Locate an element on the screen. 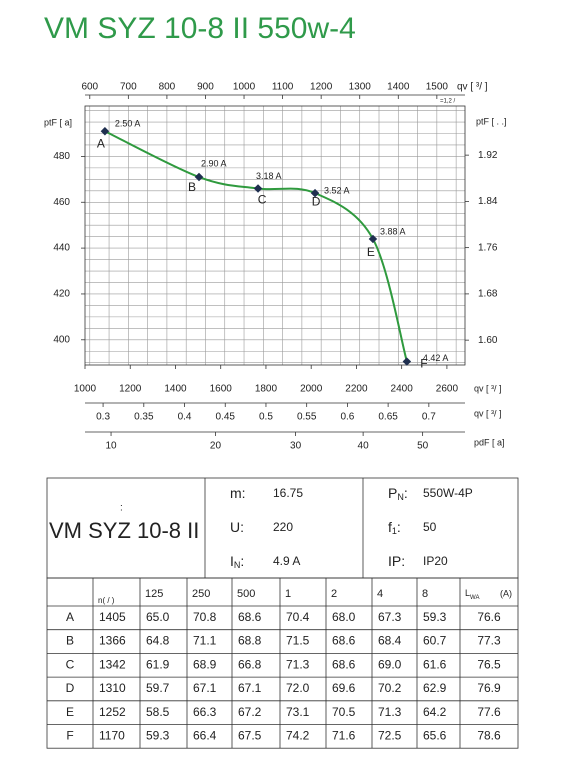 The image size is (561, 779). table-cell: 71.5 is located at coordinates (298, 641).